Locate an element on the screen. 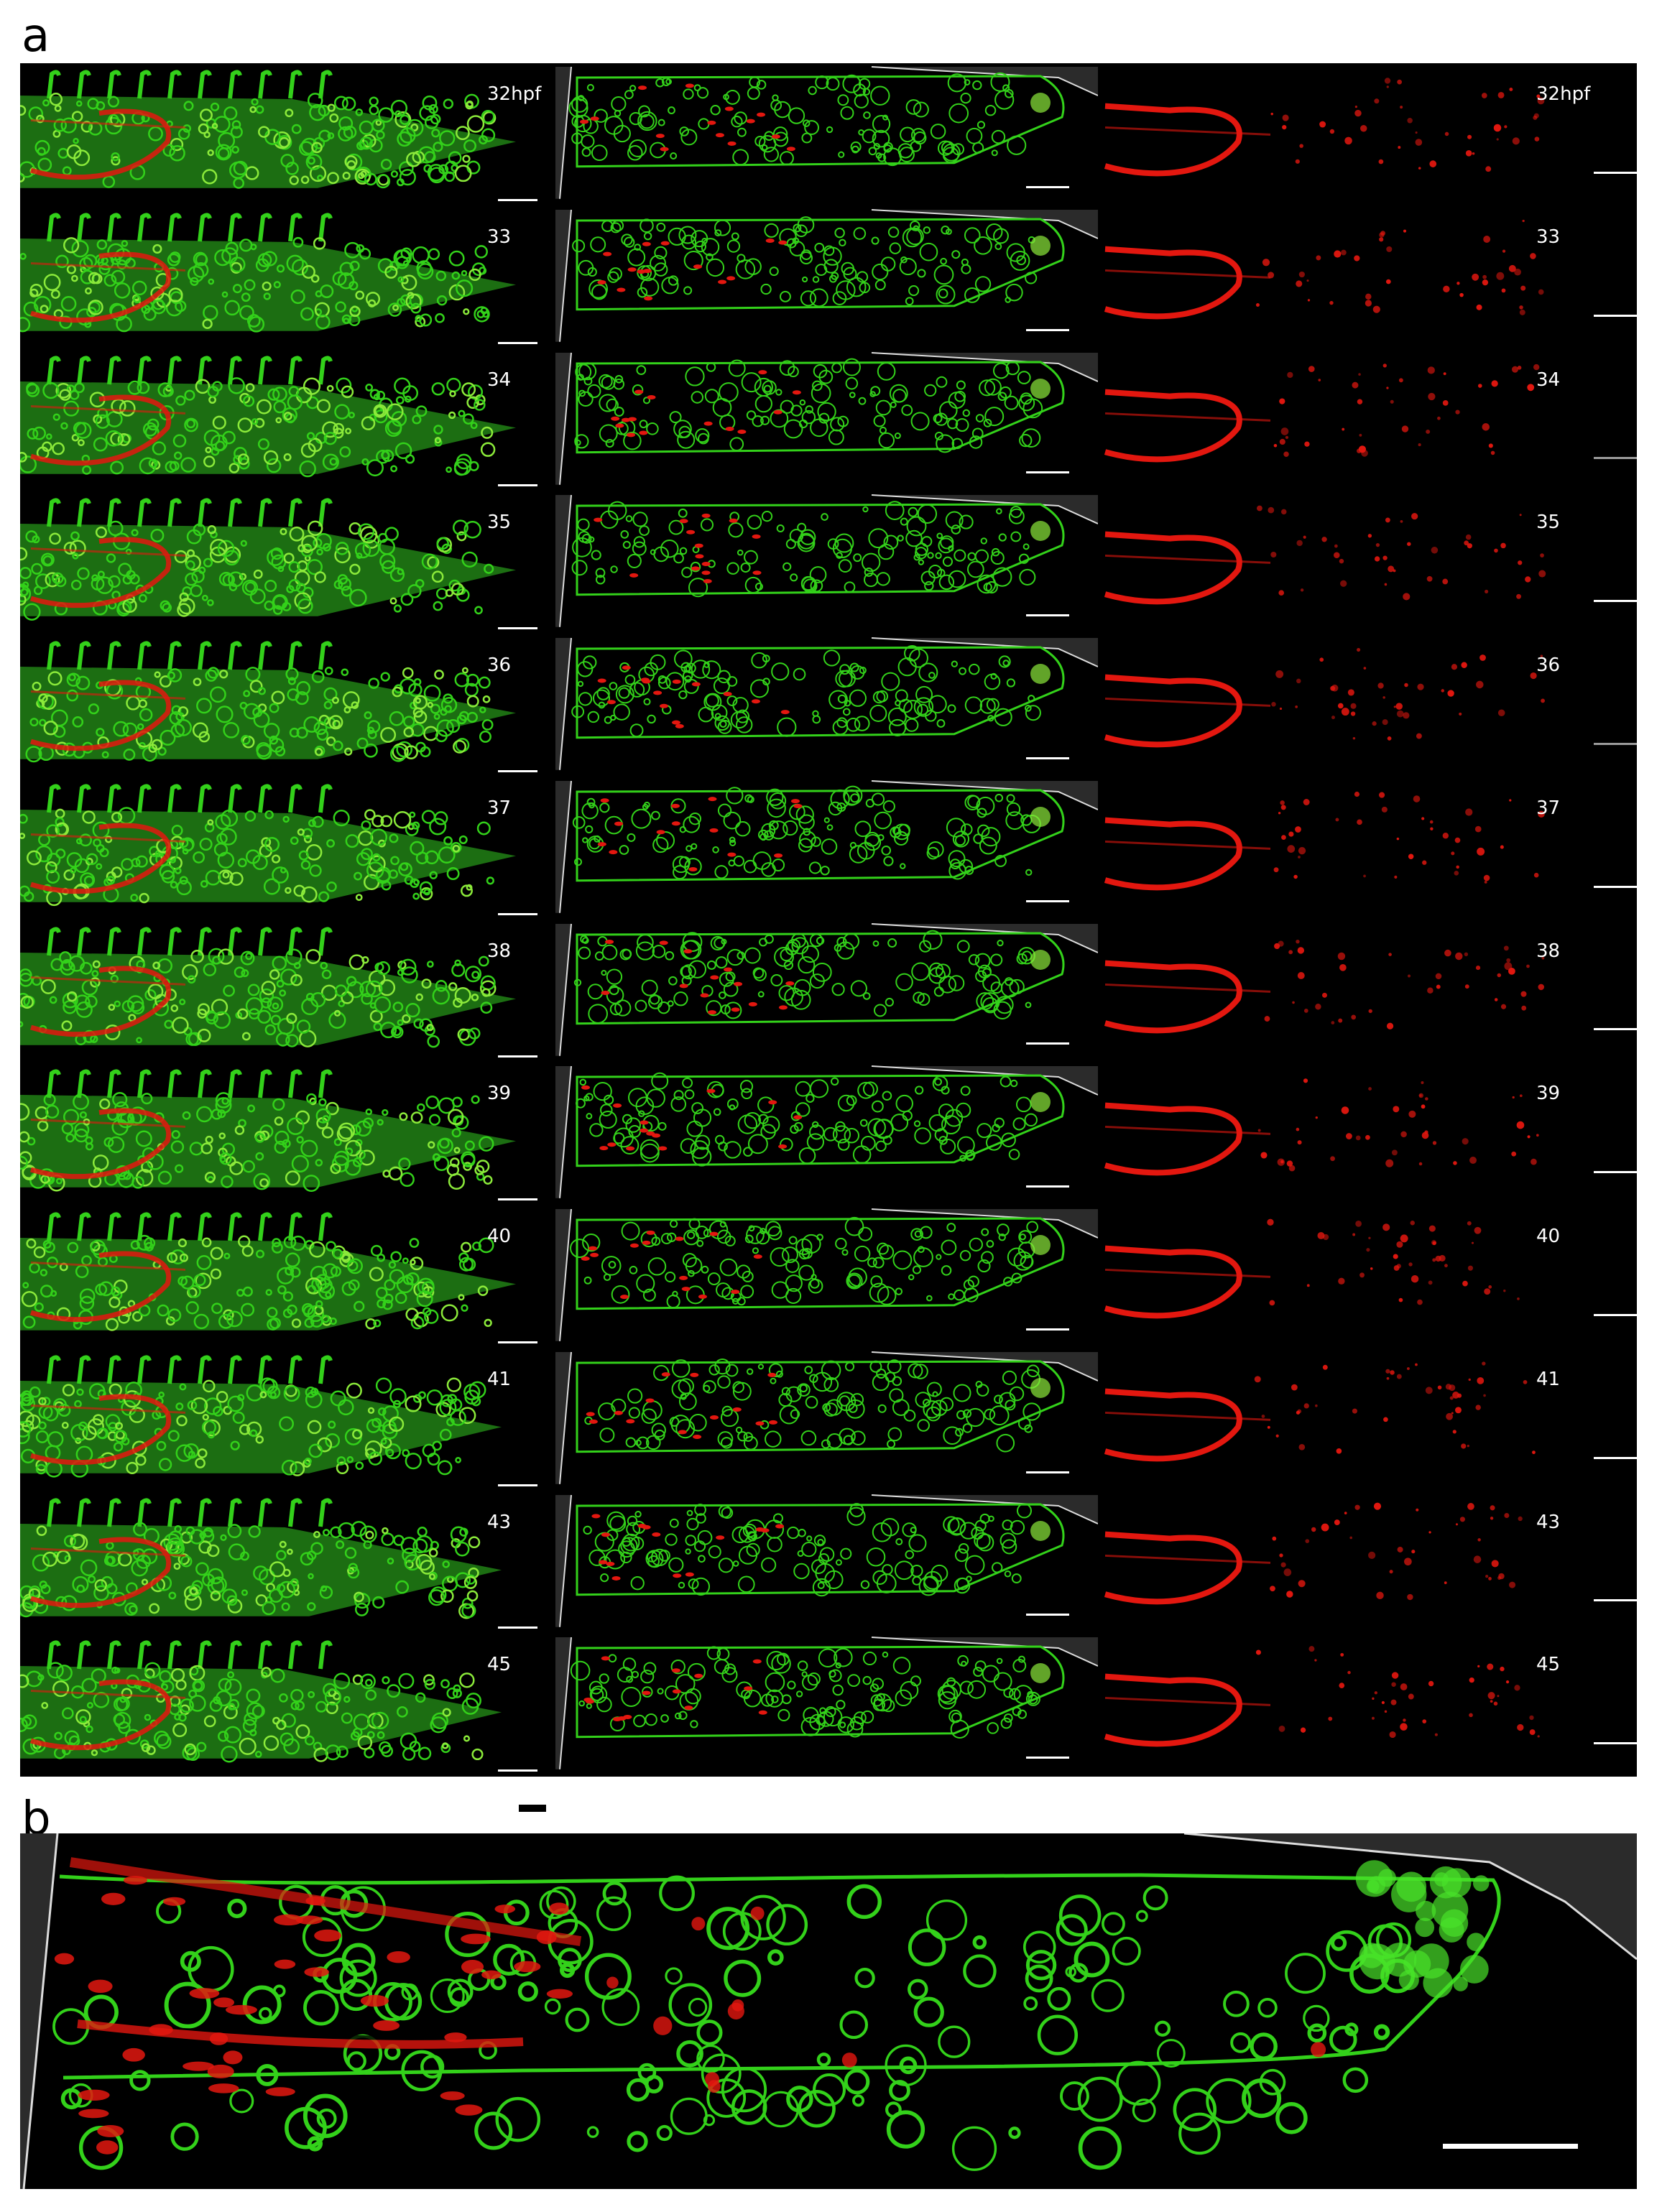 Image resolution: width=1662 pixels, height=2212 pixels. image-tile-red: 35 is located at coordinates (1367, 562).